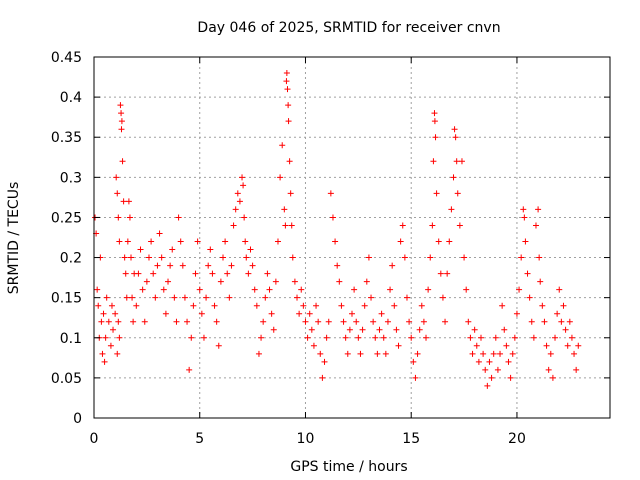  What do you see at coordinates (411, 439) in the screenshot?
I see `x-tick-label: 15` at bounding box center [411, 439].